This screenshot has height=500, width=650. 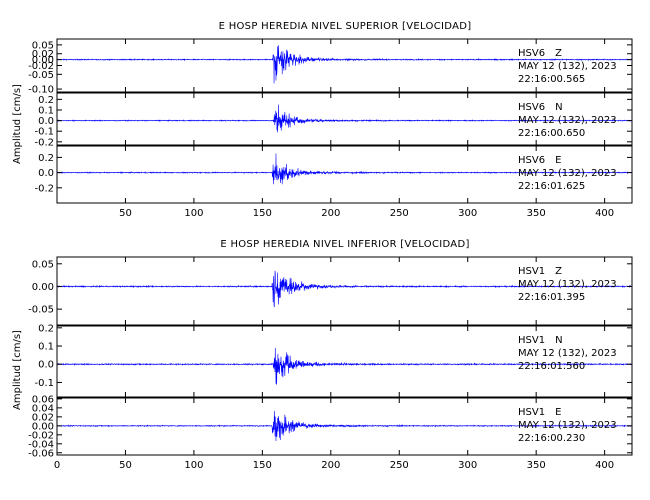 What do you see at coordinates (17, 370) in the screenshot?
I see `lower-level-y-axis-label: Amplitud [cm/s]` at bounding box center [17, 370].